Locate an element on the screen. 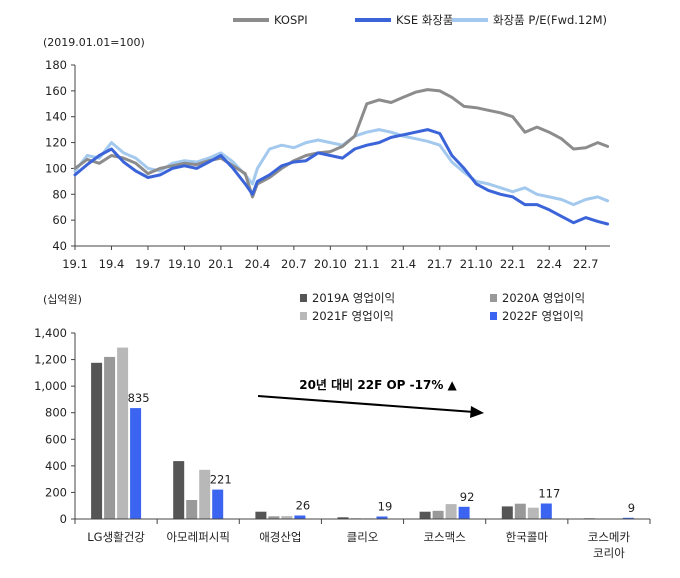 This screenshot has height=578, width=680. bar-y-tick-label: 1,200 is located at coordinates (50, 360).